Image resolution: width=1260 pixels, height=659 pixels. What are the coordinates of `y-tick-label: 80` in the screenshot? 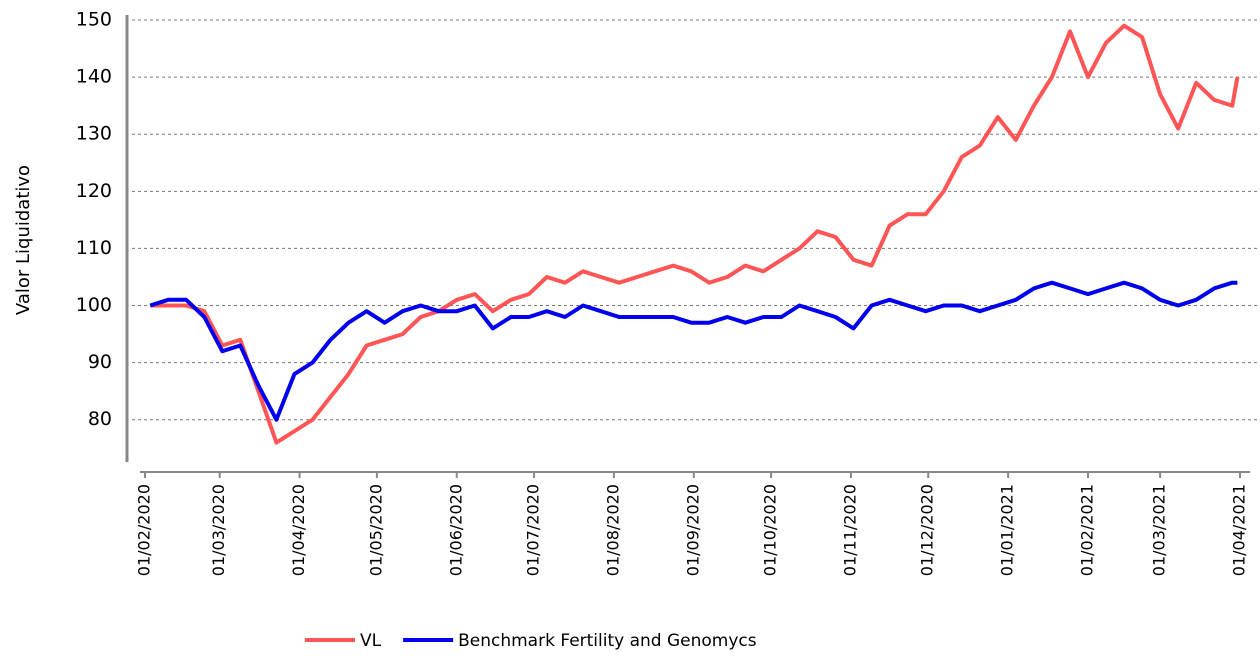 It's located at (100, 419).